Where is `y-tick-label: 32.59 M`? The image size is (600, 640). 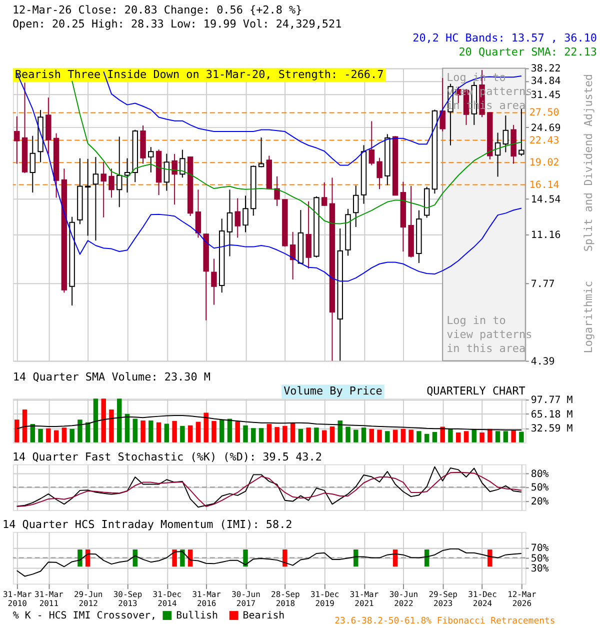
y-tick-label: 32.59 M is located at coordinates (551, 429).